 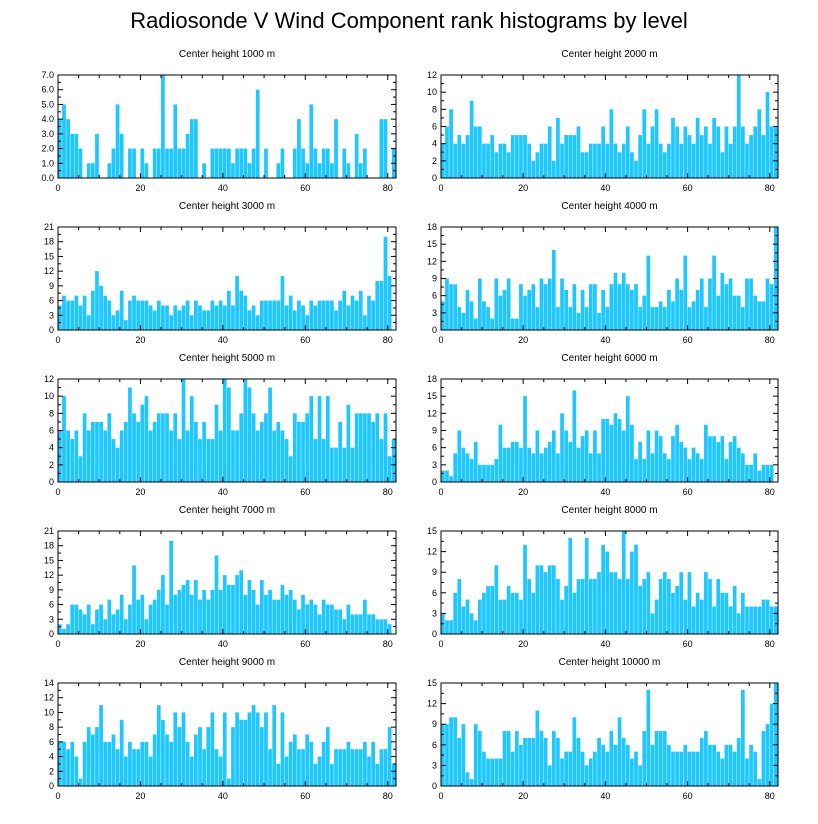 What do you see at coordinates (49, 396) in the screenshot?
I see `y-tick-label: 10` at bounding box center [49, 396].